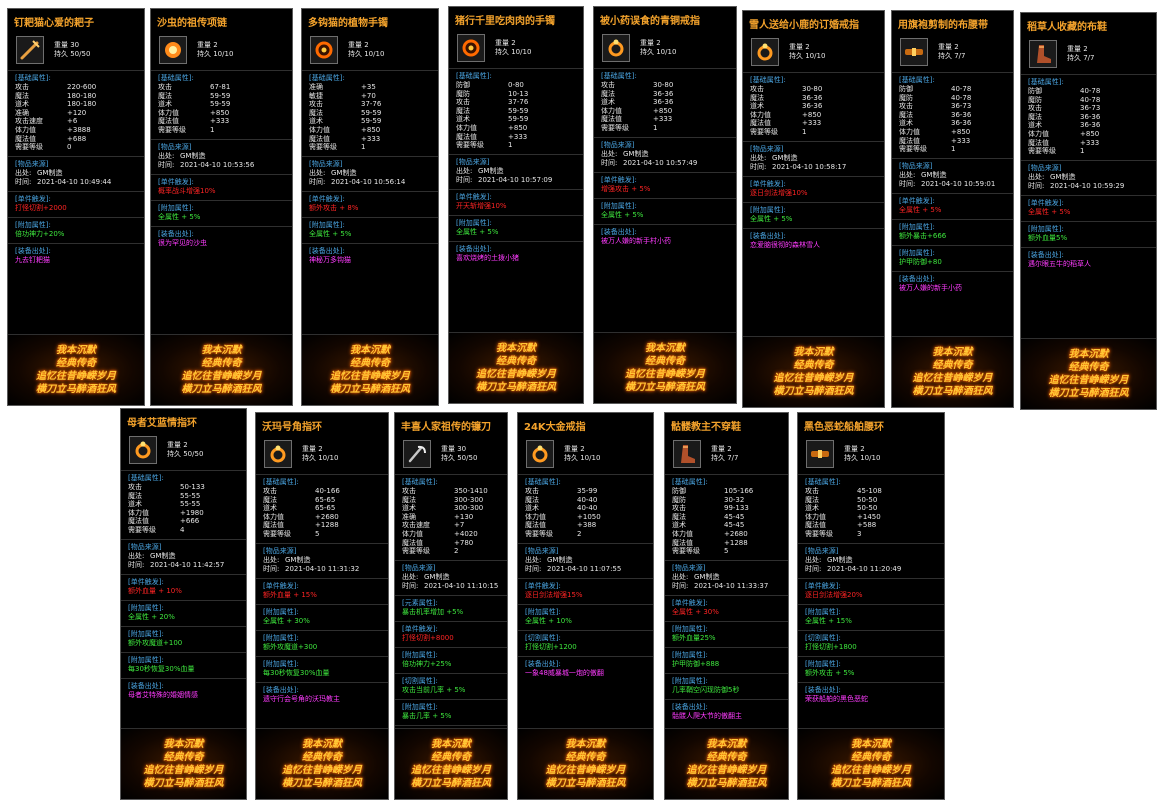 This screenshot has height=800, width=1160. Describe the element at coordinates (183, 586) in the screenshot. I see `extra-property-section: [单件触发]: 额外血量 + 10%` at that location.